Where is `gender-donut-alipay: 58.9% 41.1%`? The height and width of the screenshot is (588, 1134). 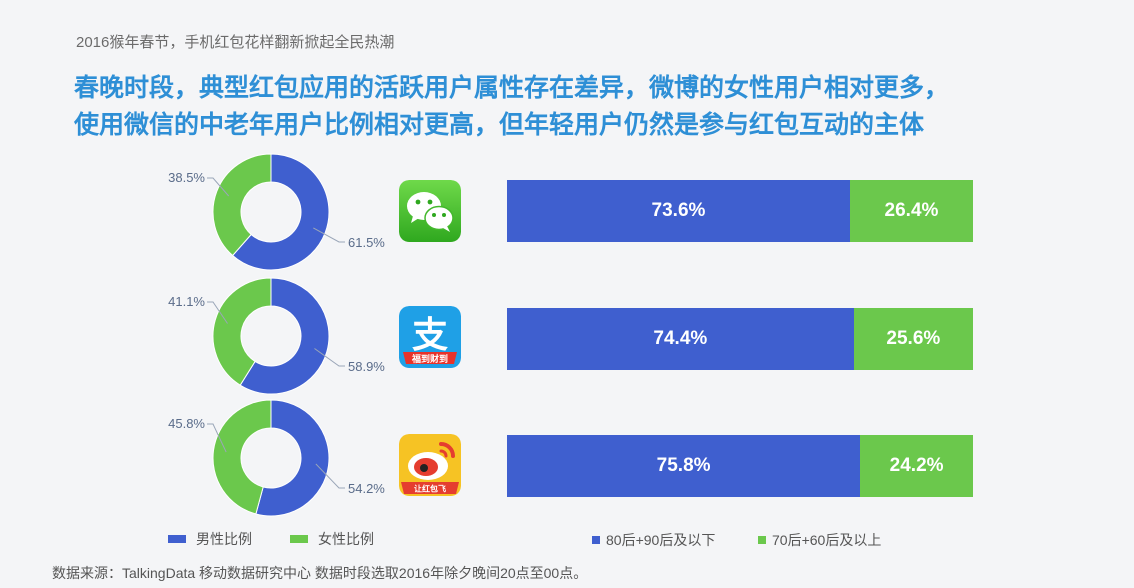
gender-donut-alipay: 58.9% 41.1% is located at coordinates (276, 336).